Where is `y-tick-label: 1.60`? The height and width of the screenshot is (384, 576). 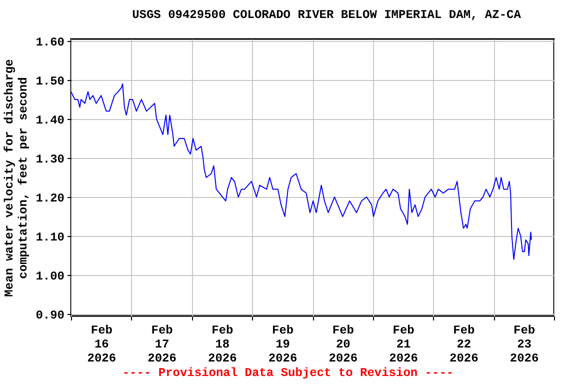
y-tick-label: 1.60 is located at coordinates (50, 42).